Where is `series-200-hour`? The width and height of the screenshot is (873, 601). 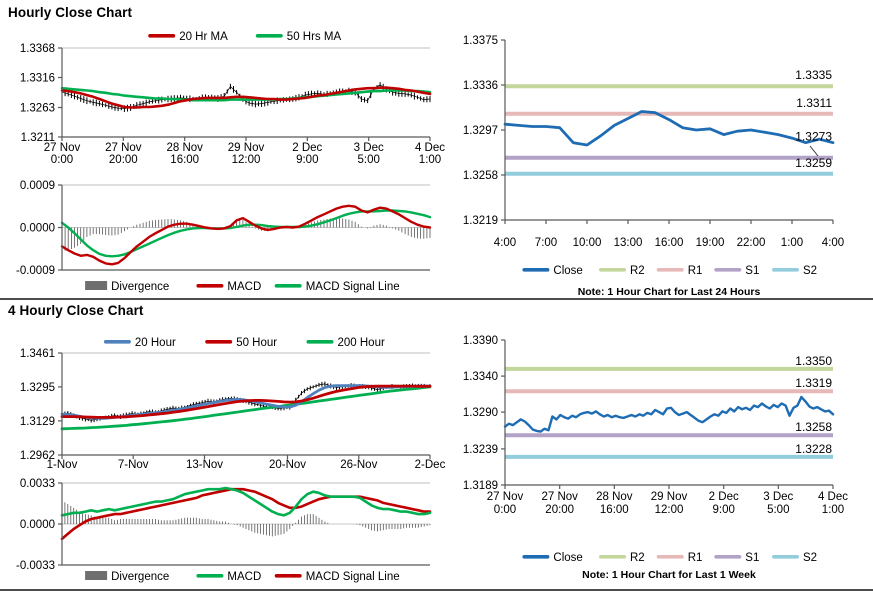 series-200-hour is located at coordinates (246, 408).